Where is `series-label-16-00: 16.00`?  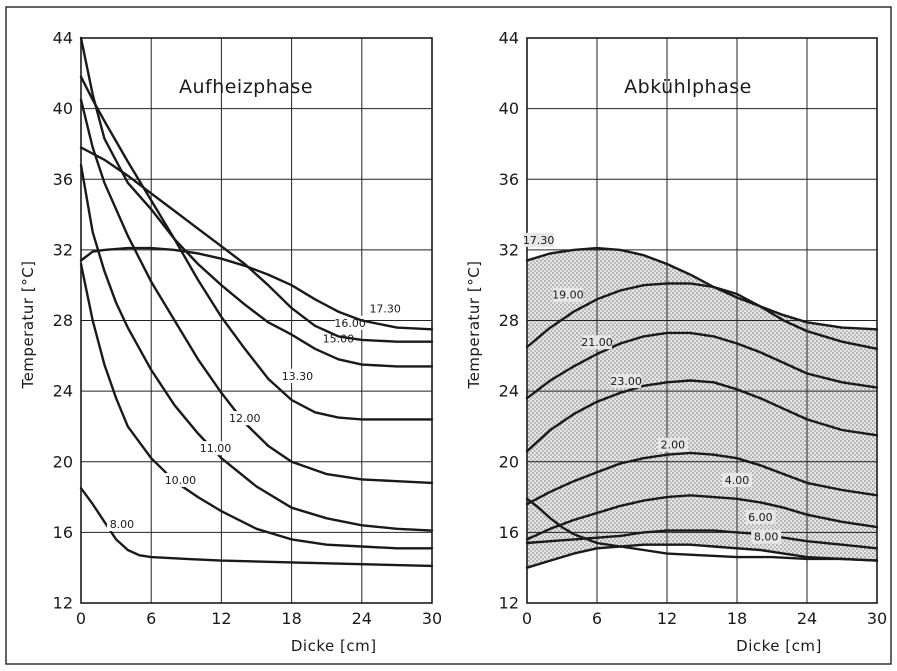 series-label-16-00: 16.00 is located at coordinates (350, 323).